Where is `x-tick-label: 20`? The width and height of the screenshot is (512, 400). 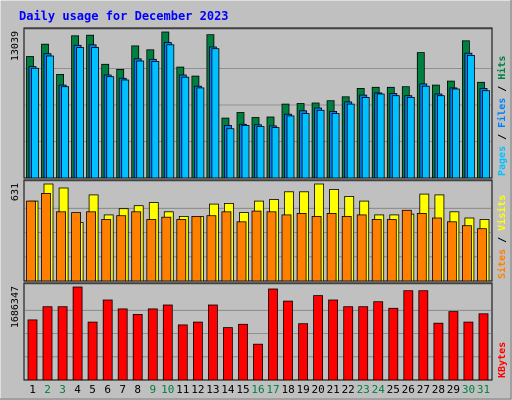 x-tick-label: 20 is located at coordinates (317, 389).